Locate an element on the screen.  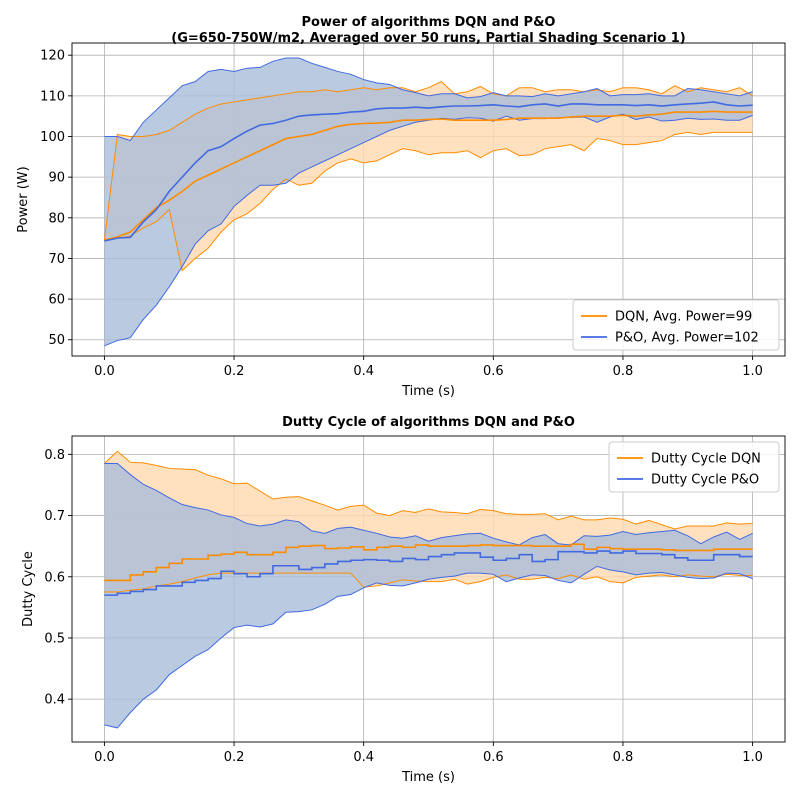
y-tick-label: 0.4 is located at coordinates (54, 700).